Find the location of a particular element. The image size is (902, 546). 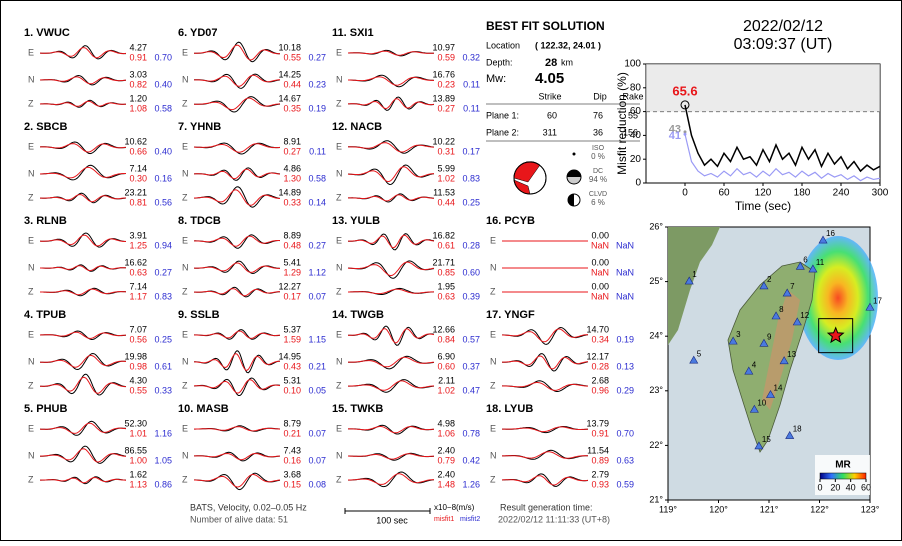

misfit1: 1.25 is located at coordinates (138, 245).